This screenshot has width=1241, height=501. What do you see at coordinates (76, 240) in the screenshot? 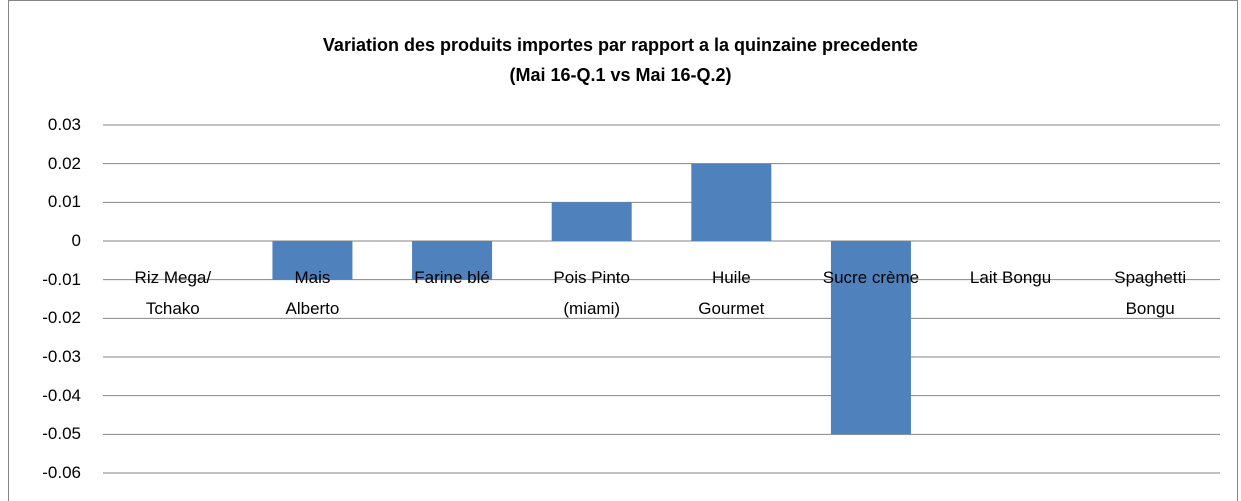
I see `y-tick-label: 0` at bounding box center [76, 240].